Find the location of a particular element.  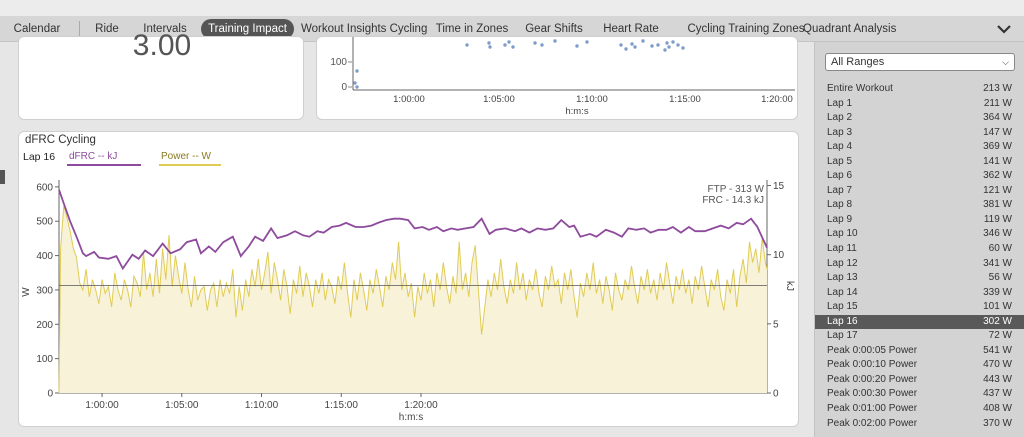

range-item-label: Lap 12 is located at coordinates (842, 263).